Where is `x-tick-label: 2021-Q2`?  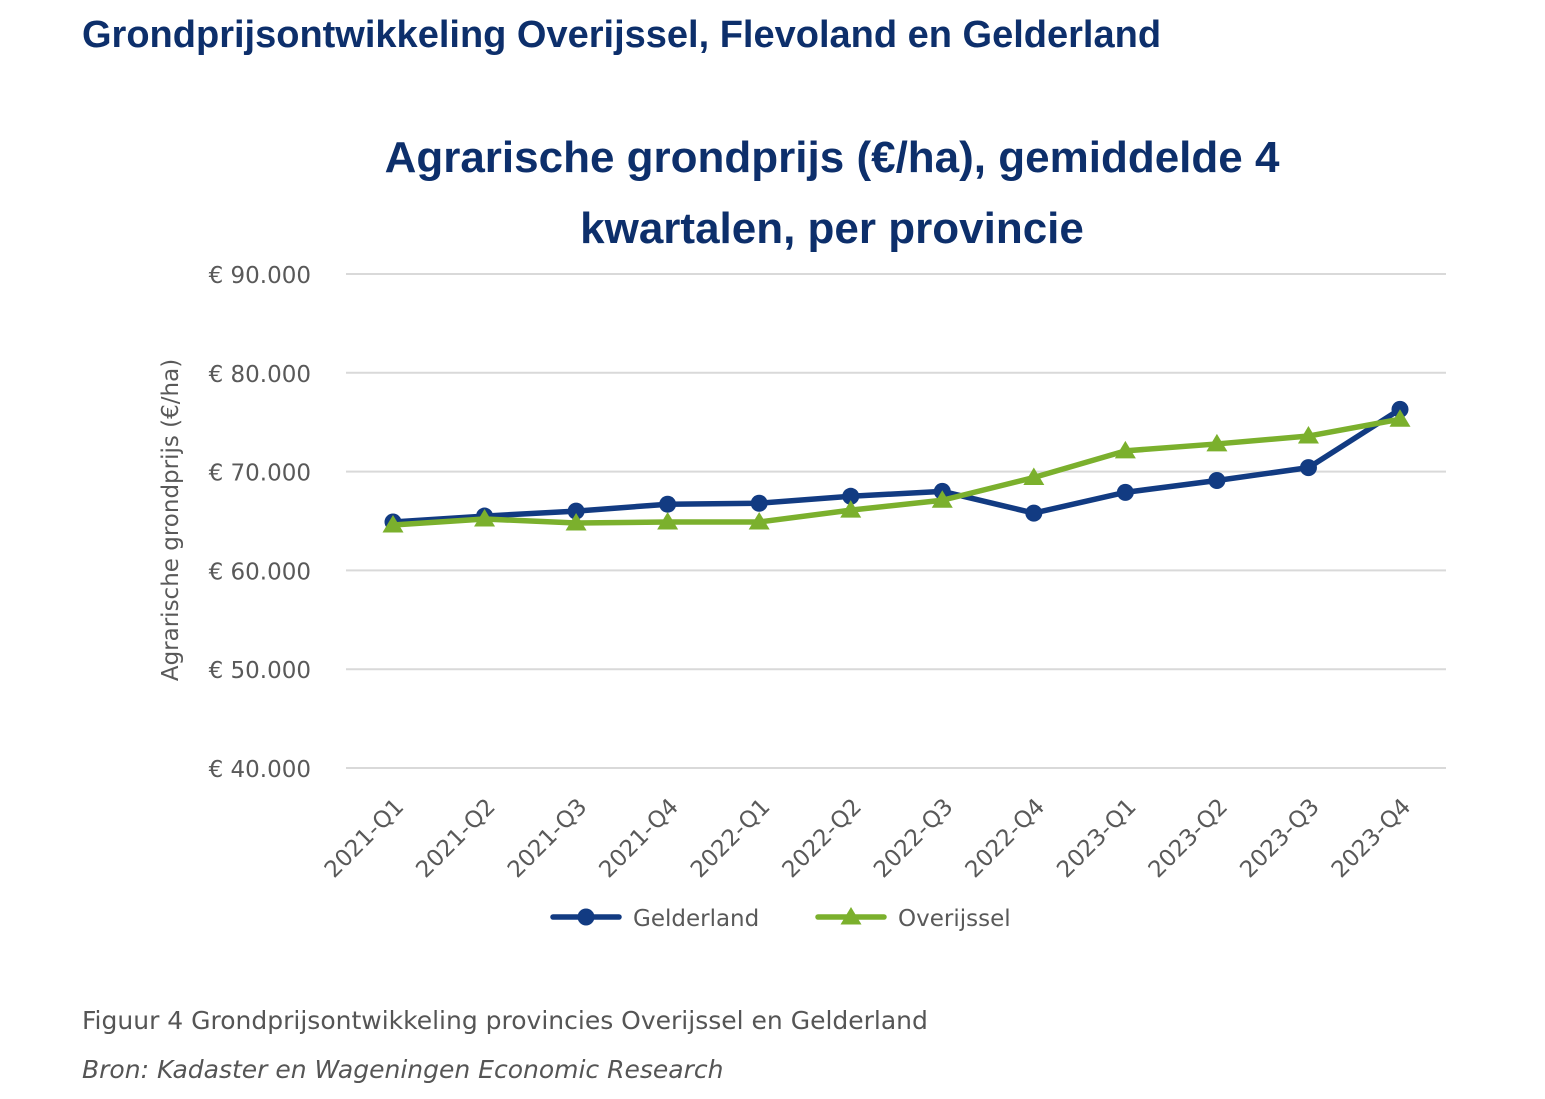 x-tick-label: 2021-Q2 is located at coordinates (455, 838).